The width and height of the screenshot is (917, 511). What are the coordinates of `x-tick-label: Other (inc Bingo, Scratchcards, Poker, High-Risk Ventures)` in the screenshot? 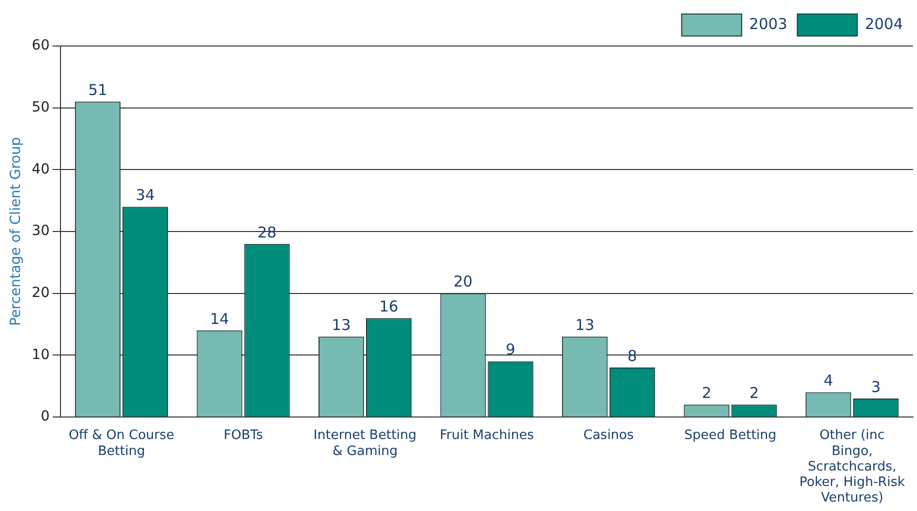 It's located at (852, 467).